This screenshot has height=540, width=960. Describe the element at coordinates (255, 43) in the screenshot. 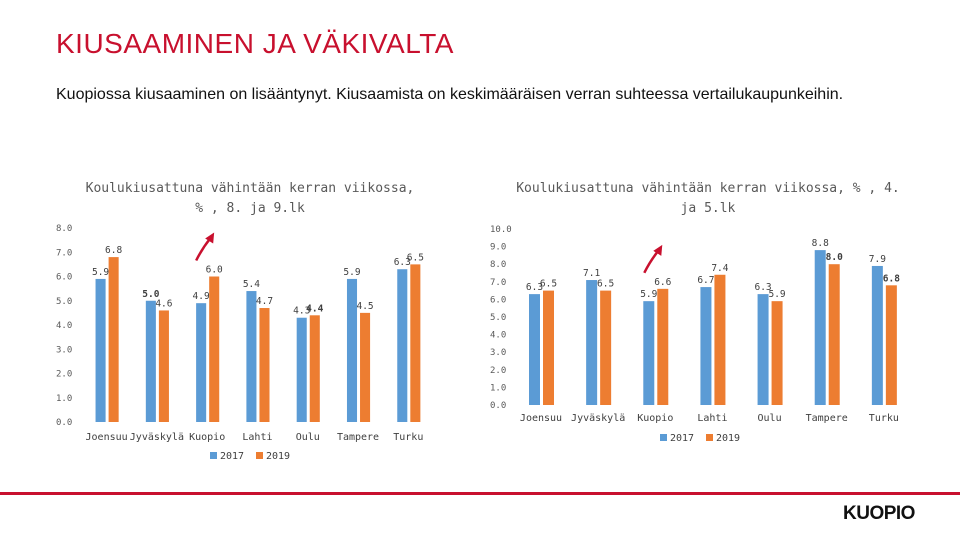

I see `page-title: KIUSAAMINEN JA VÄKIVALTA` at that location.